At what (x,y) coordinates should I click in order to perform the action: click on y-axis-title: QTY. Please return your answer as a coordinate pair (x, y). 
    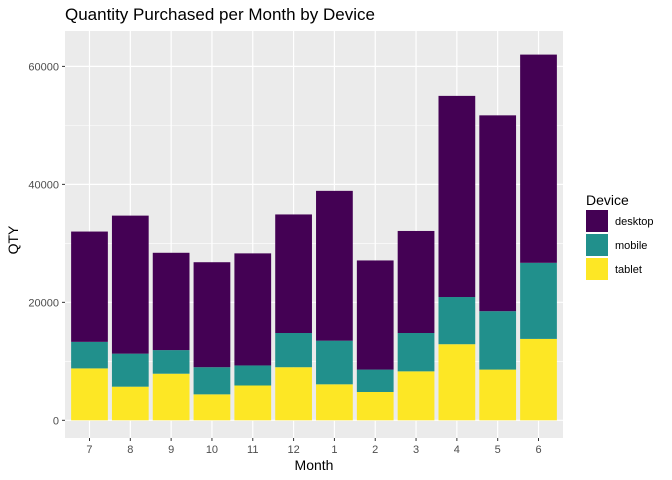
    Looking at the image, I should click on (13, 239).